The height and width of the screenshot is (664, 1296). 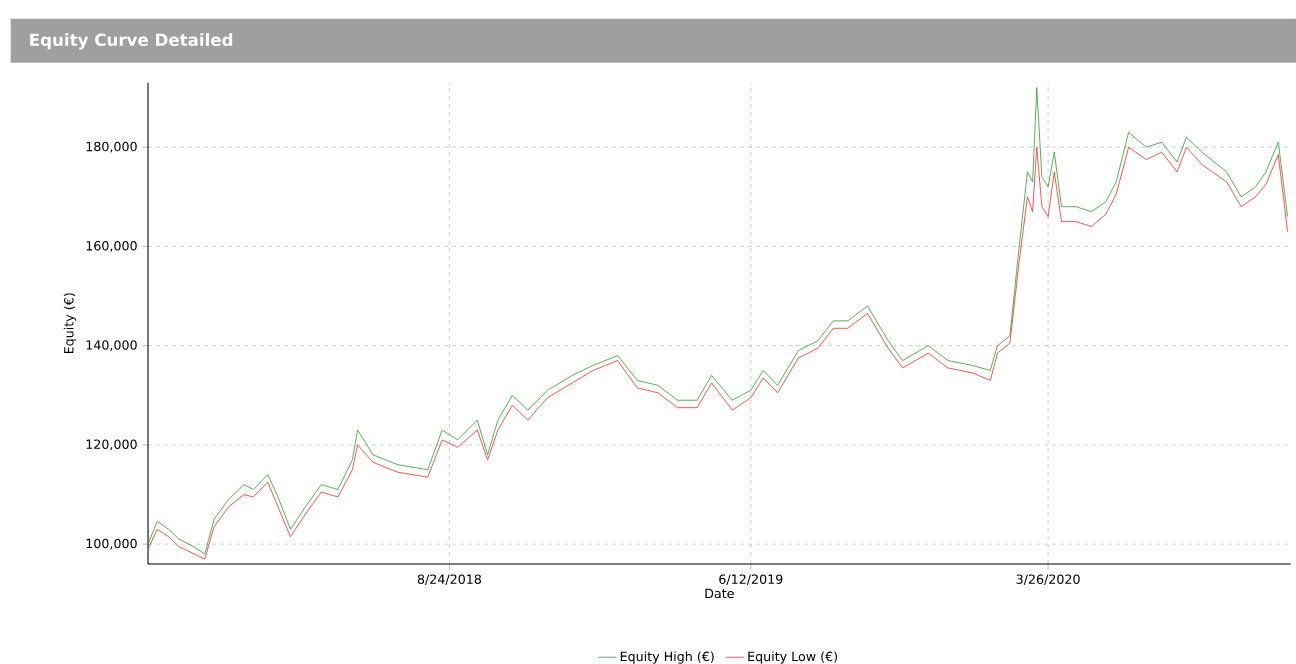 I want to click on x-tick-label: 3/26/2020, so click(x=1048, y=579).